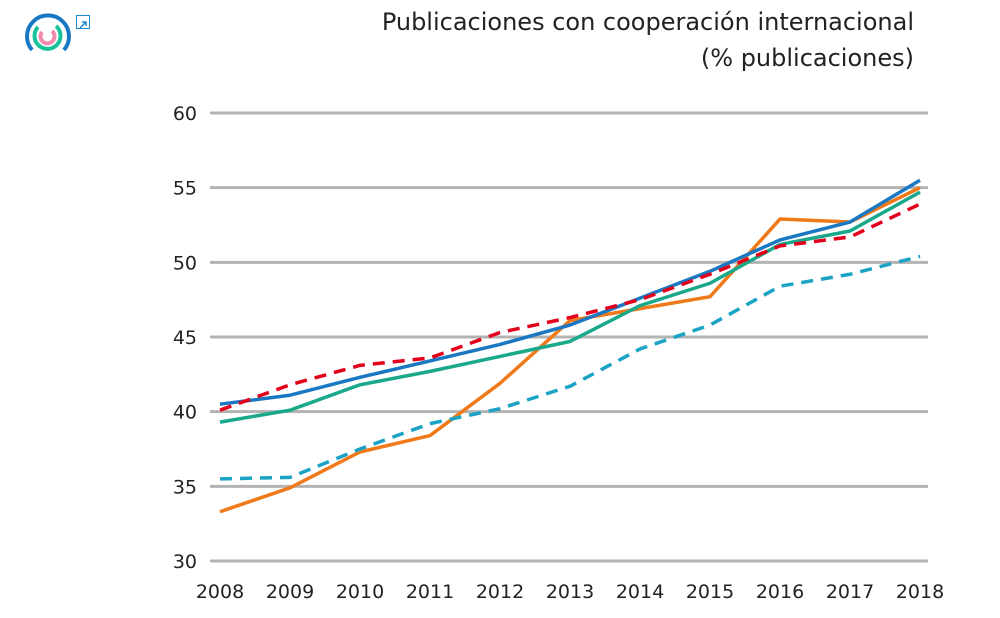  Describe the element at coordinates (640, 592) in the screenshot. I see `x-tick-label: 2014` at that location.